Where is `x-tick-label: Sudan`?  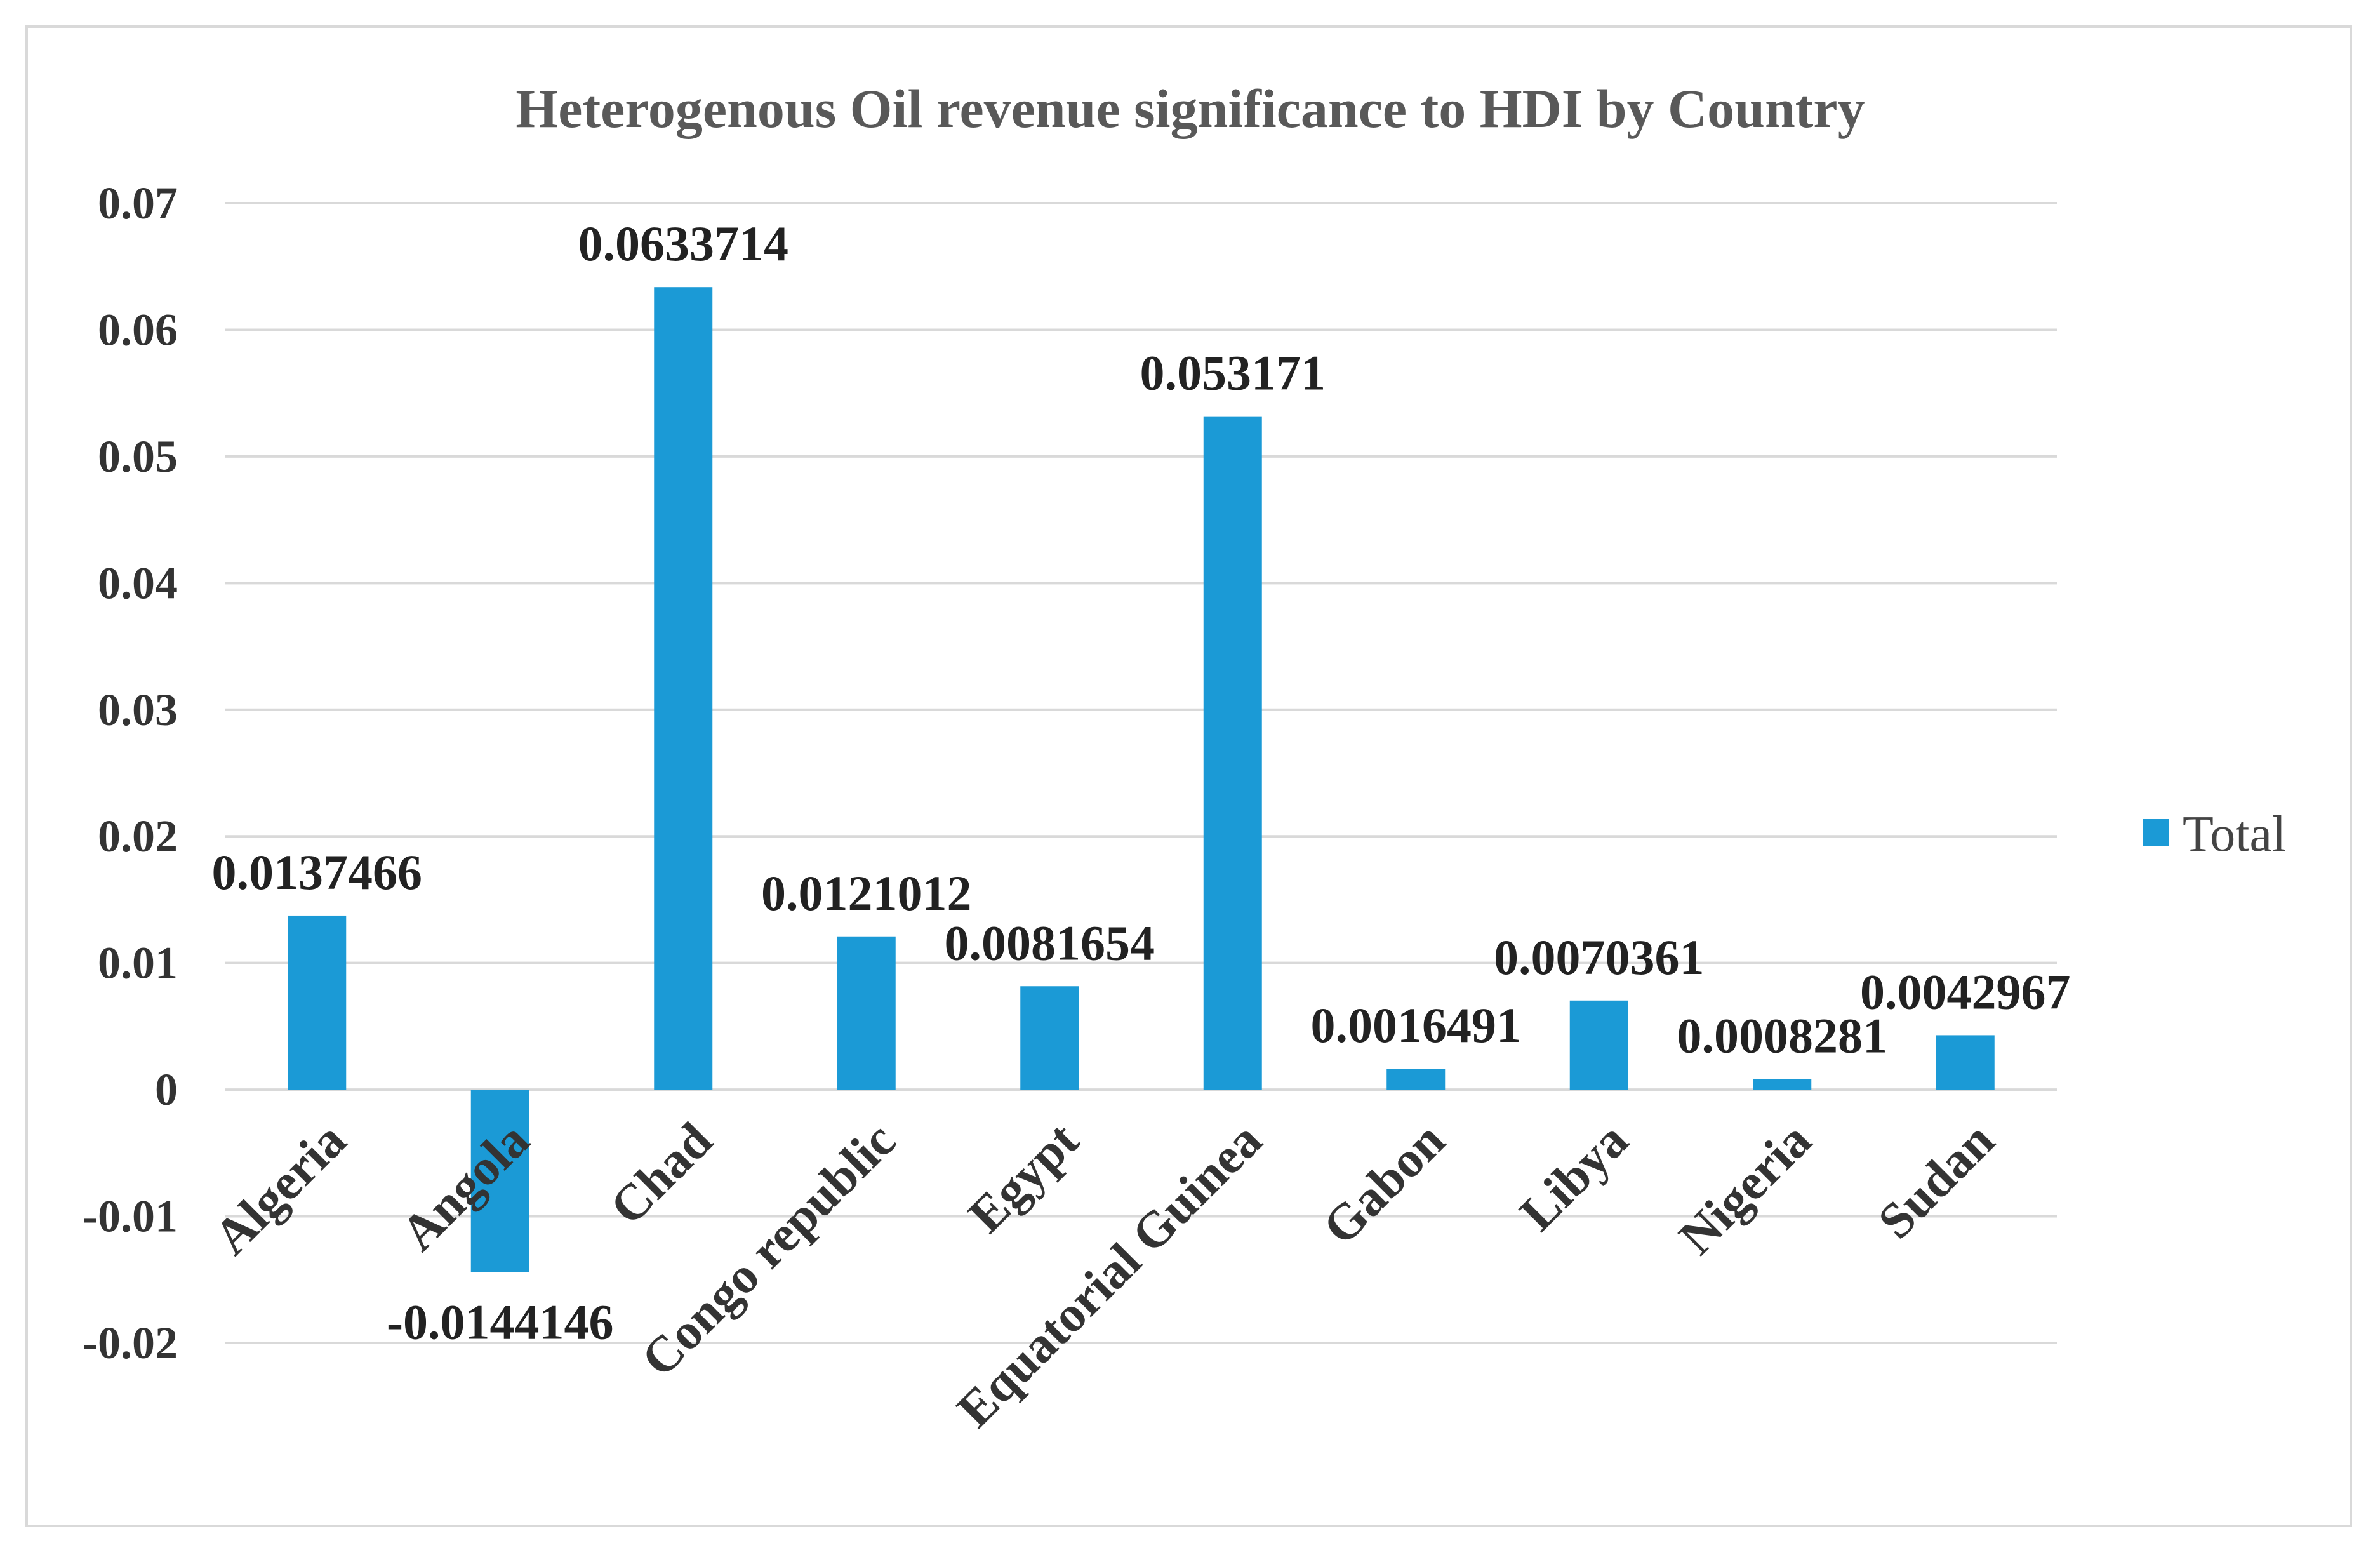 x-tick-label: Sudan is located at coordinates (1936, 1181).